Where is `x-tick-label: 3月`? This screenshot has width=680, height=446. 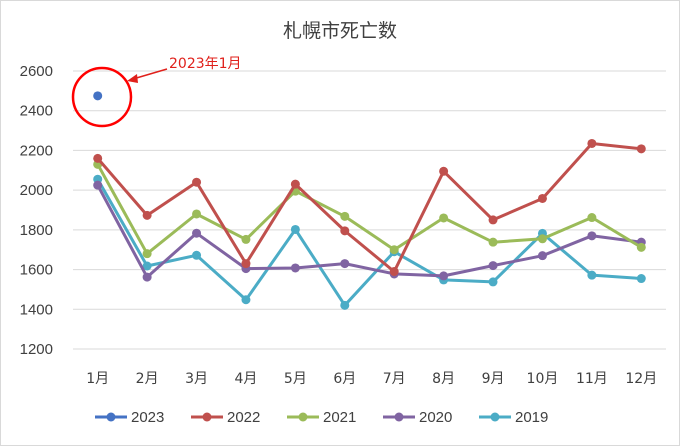 x-tick-label: 3月 is located at coordinates (196, 379).